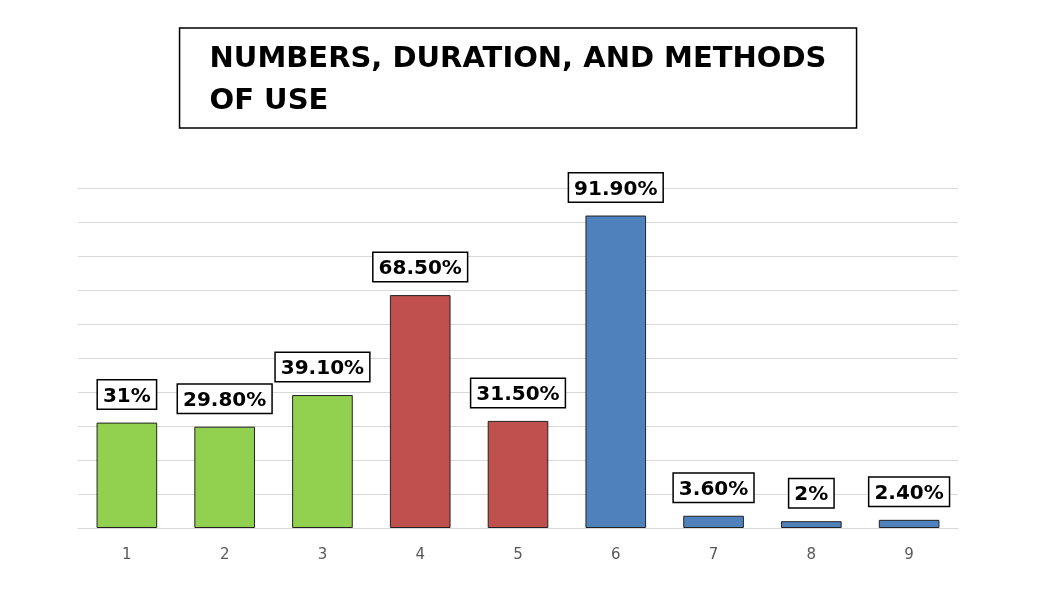 The height and width of the screenshot is (598, 1041). What do you see at coordinates (616, 187) in the screenshot?
I see `data-label: 91.90%` at bounding box center [616, 187].